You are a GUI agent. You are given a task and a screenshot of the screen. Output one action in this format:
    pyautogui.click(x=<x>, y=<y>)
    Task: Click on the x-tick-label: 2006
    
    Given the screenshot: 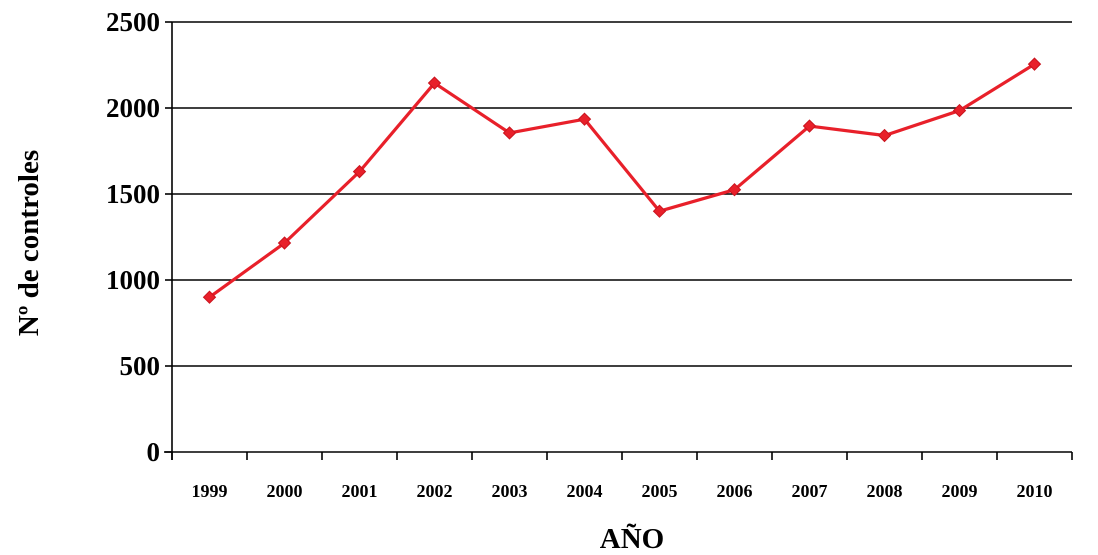 What is the action you would take?
    pyautogui.click(x=735, y=491)
    